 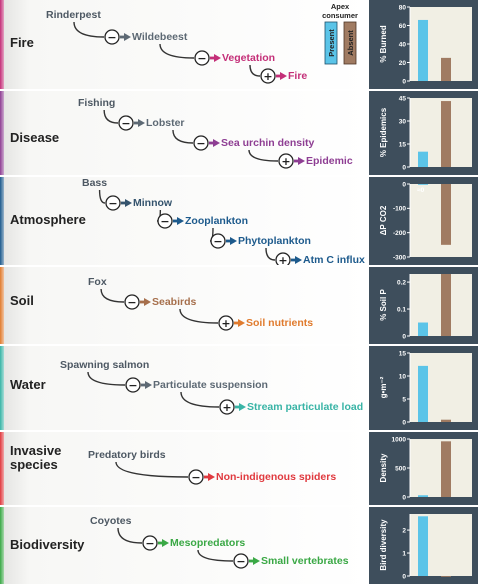 I want to click on legend-title-line1: Apex, so click(x=340, y=6).